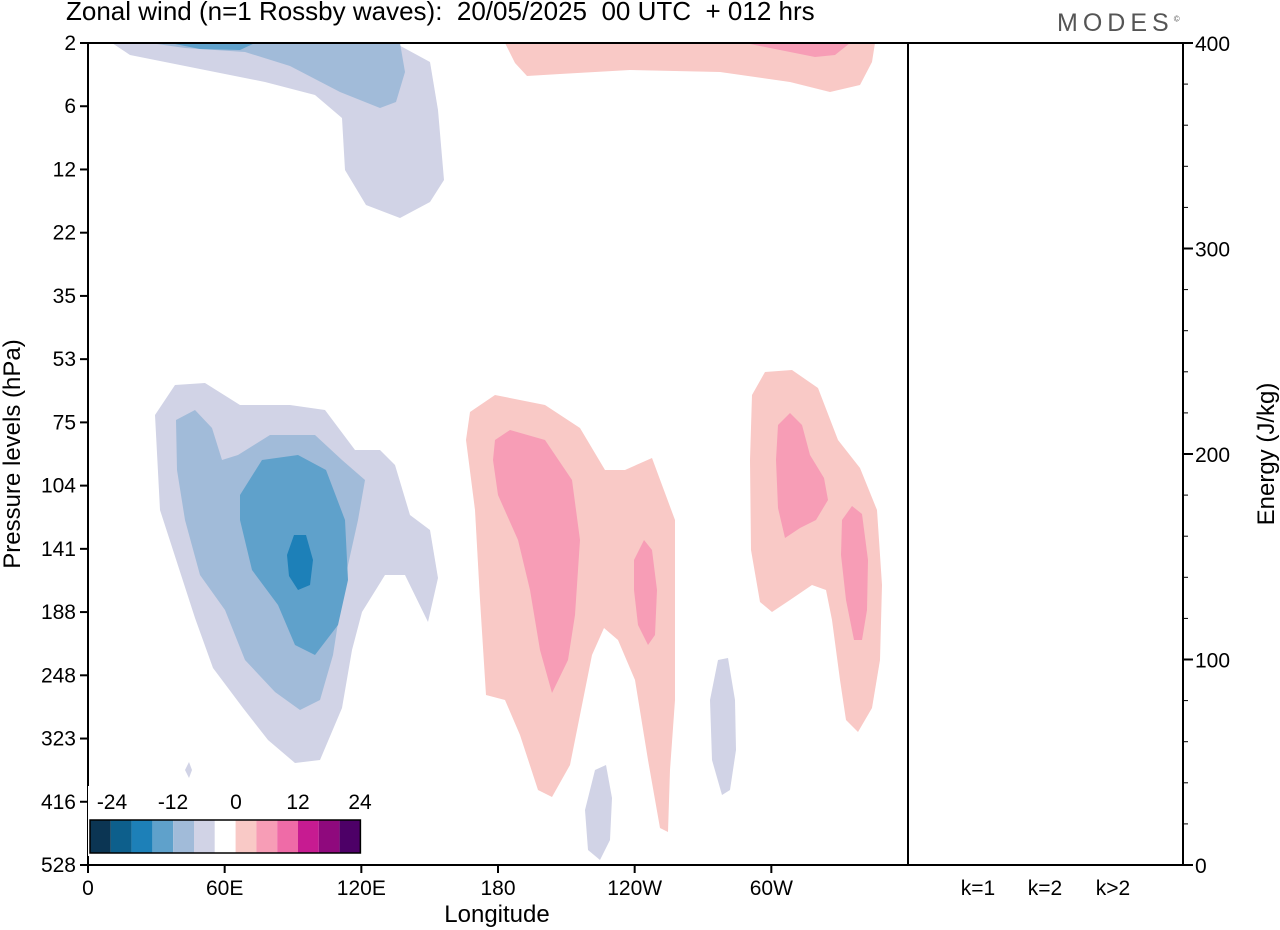 This screenshot has width=1280, height=930. Describe the element at coordinates (634, 888) in the screenshot. I see `x-tick-label: 120W` at that location.